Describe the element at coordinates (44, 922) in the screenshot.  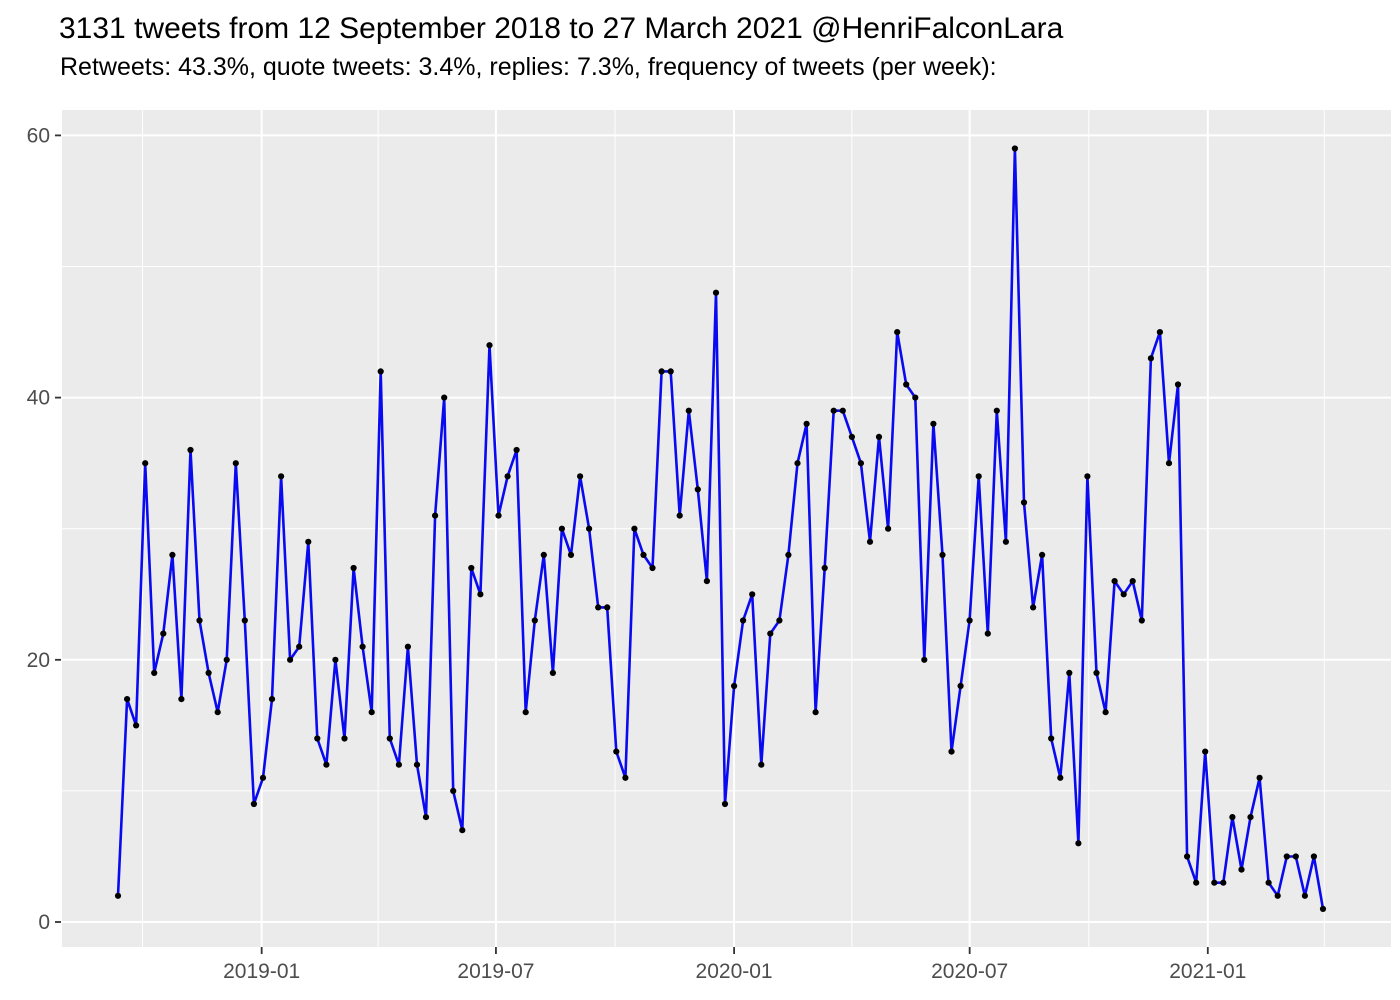
I see `y-axis-label: 0` at that location.